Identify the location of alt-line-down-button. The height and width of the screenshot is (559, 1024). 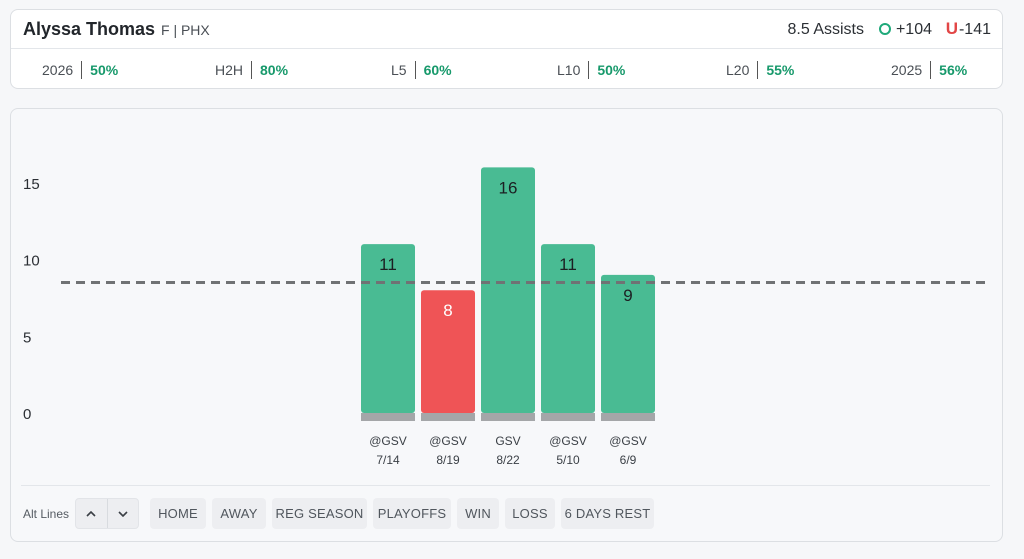
(122, 513).